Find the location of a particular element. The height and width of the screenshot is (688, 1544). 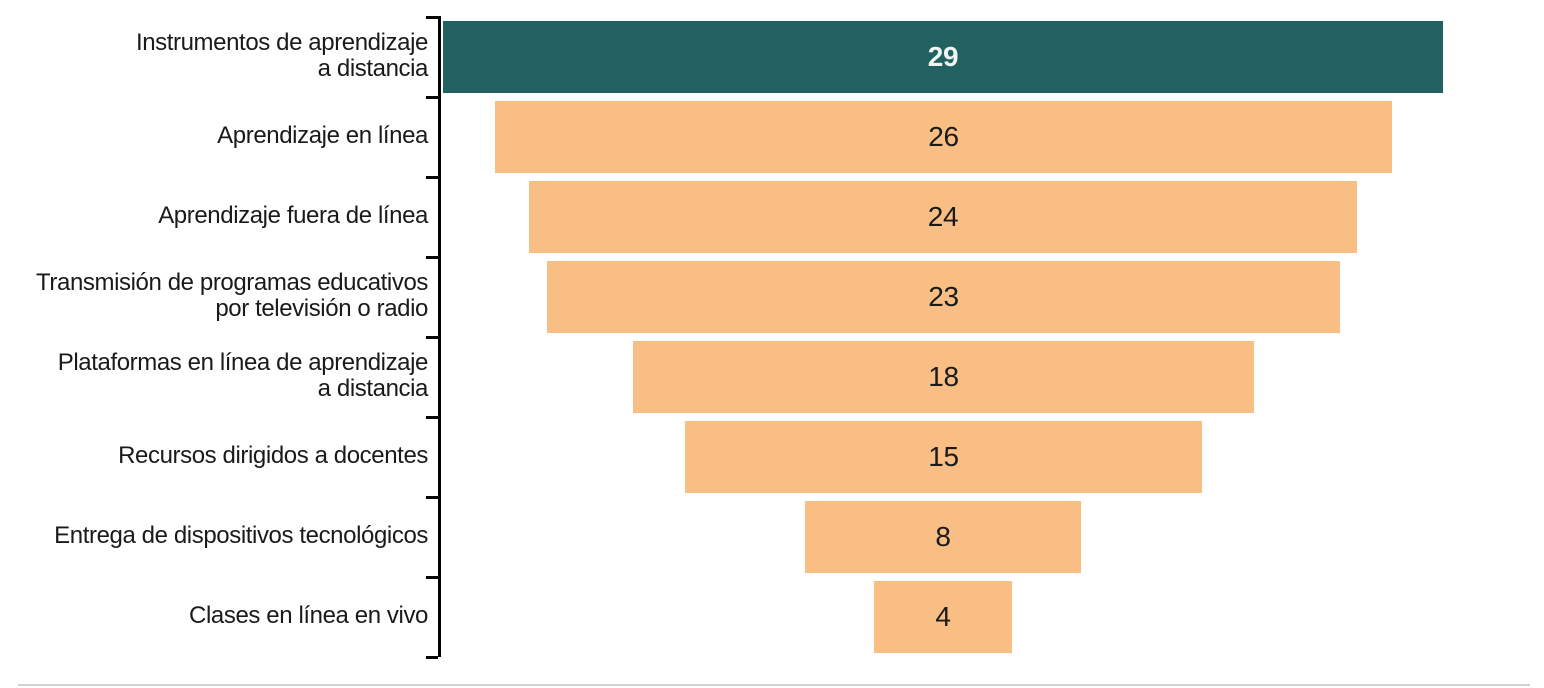

funnel-bar: 24 is located at coordinates (943, 217).